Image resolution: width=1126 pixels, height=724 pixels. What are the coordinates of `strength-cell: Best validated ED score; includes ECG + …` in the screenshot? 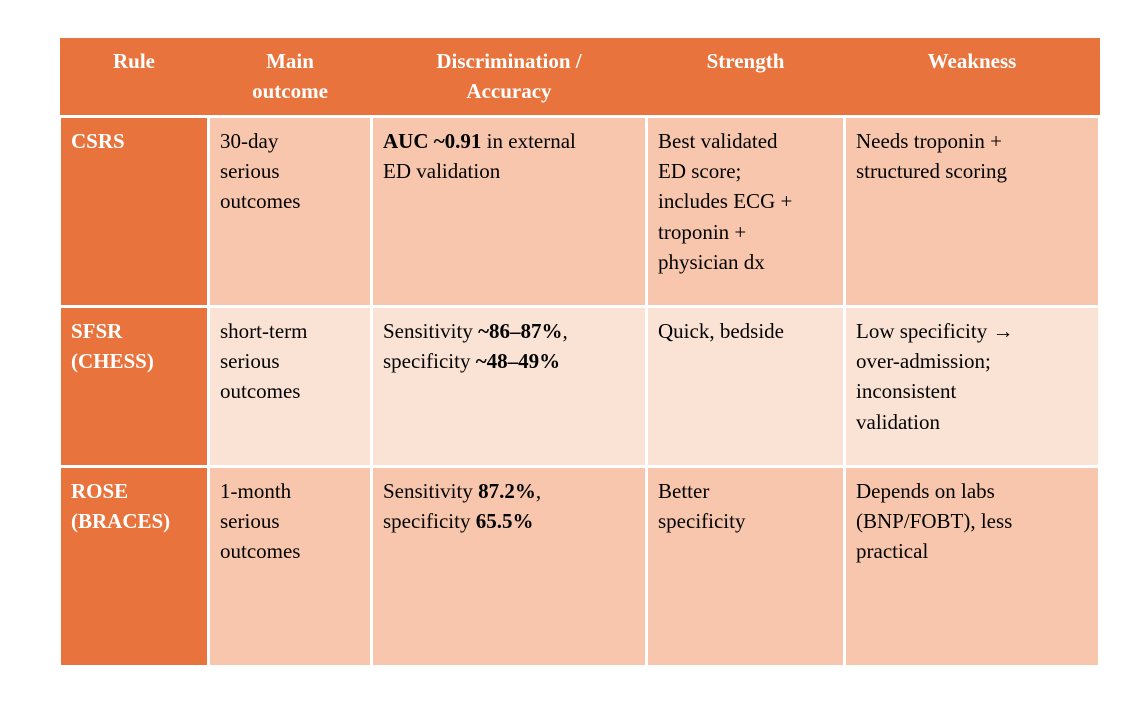 It's located at (745, 211).